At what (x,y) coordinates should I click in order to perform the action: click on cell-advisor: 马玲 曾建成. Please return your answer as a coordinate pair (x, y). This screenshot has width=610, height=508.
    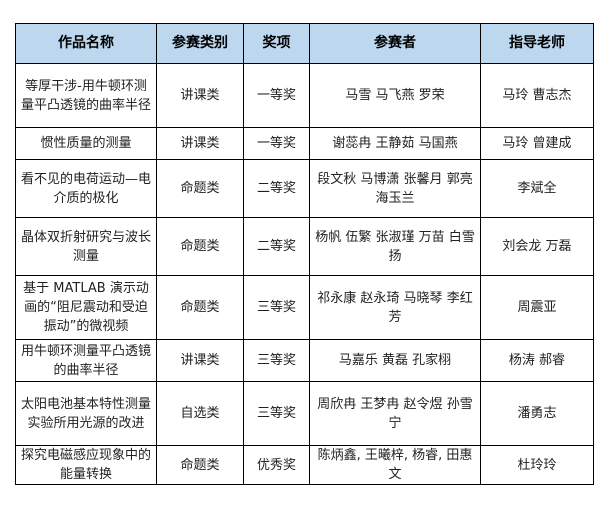
    Looking at the image, I should click on (537, 143).